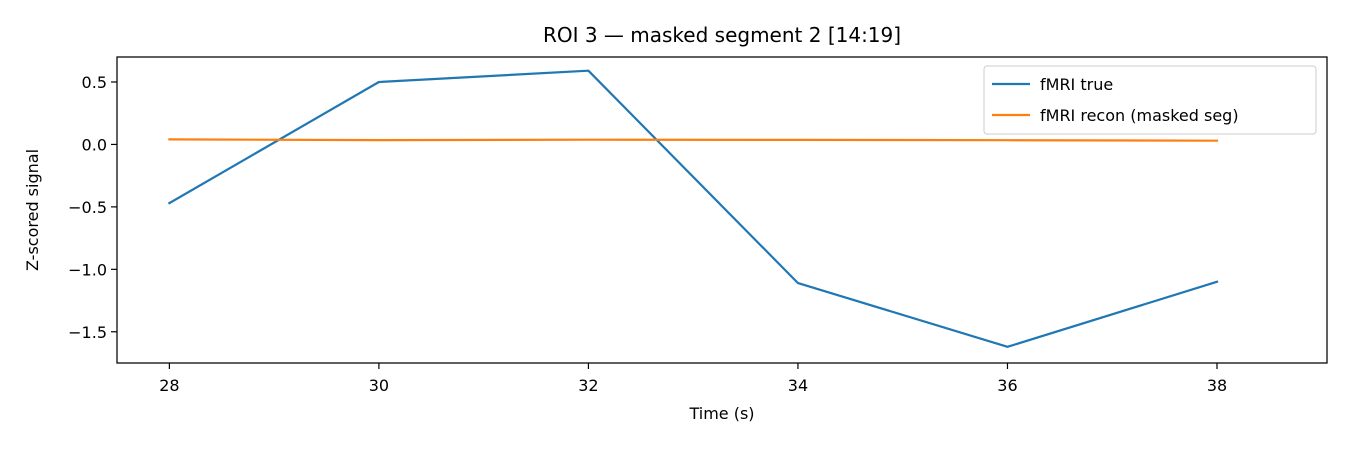 The width and height of the screenshot is (1350, 450). What do you see at coordinates (693, 379) in the screenshot?
I see `x-axis: 28 30 32 34 36 38` at bounding box center [693, 379].